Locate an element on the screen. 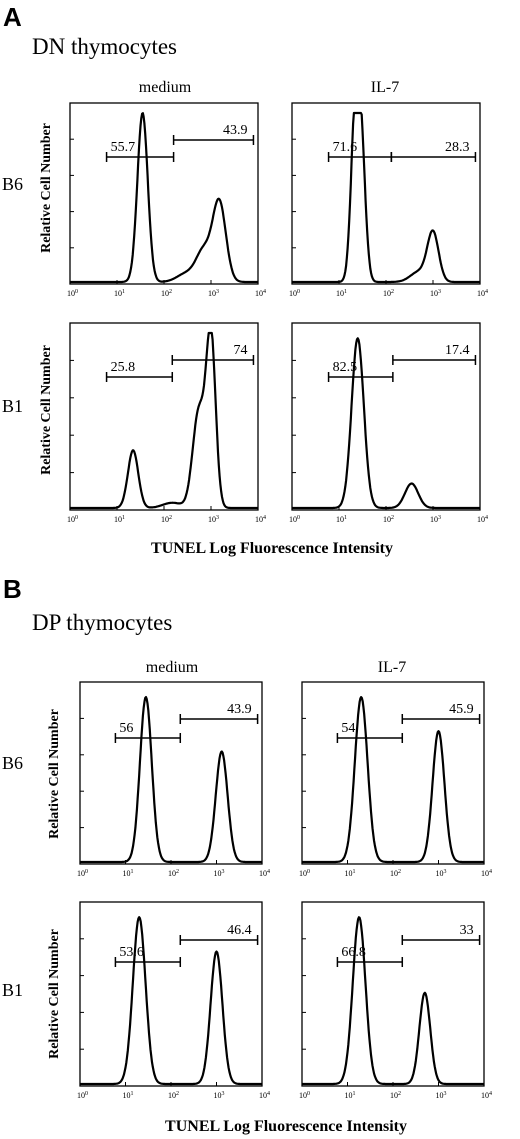 Image resolution: width=520 pixels, height=1139 pixels. panel-a-b1-ylabel: Relative Cell Number is located at coordinates (46, 410).